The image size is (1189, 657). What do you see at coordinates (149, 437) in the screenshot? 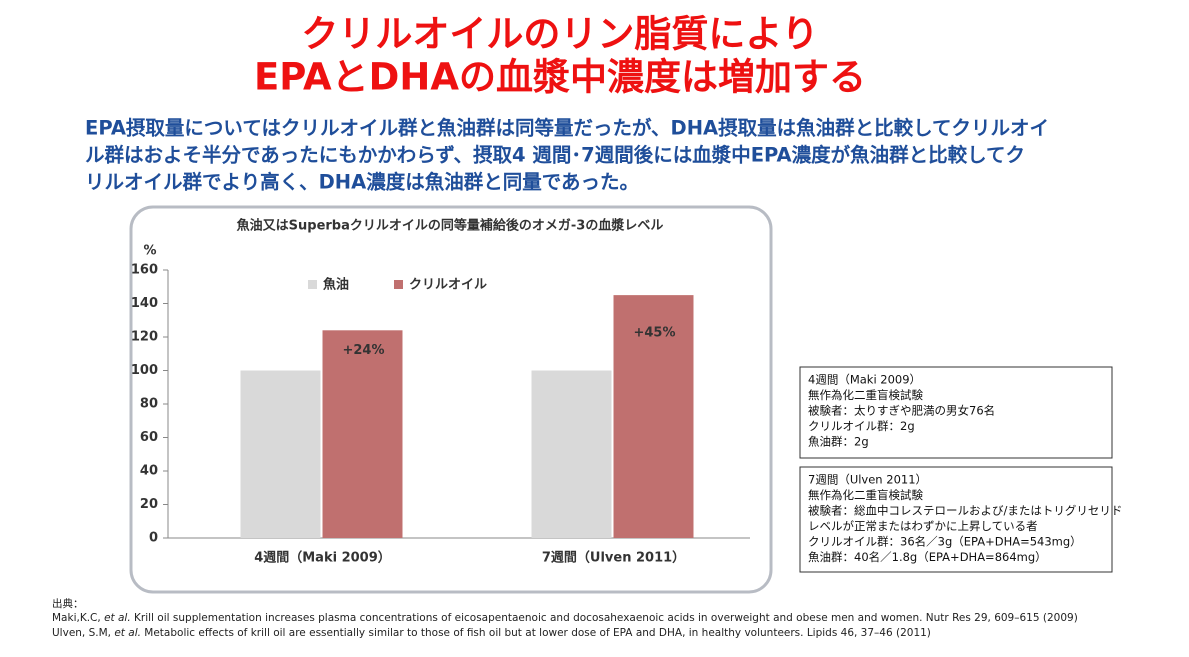
I see `y-tick-label: 60` at bounding box center [149, 437].